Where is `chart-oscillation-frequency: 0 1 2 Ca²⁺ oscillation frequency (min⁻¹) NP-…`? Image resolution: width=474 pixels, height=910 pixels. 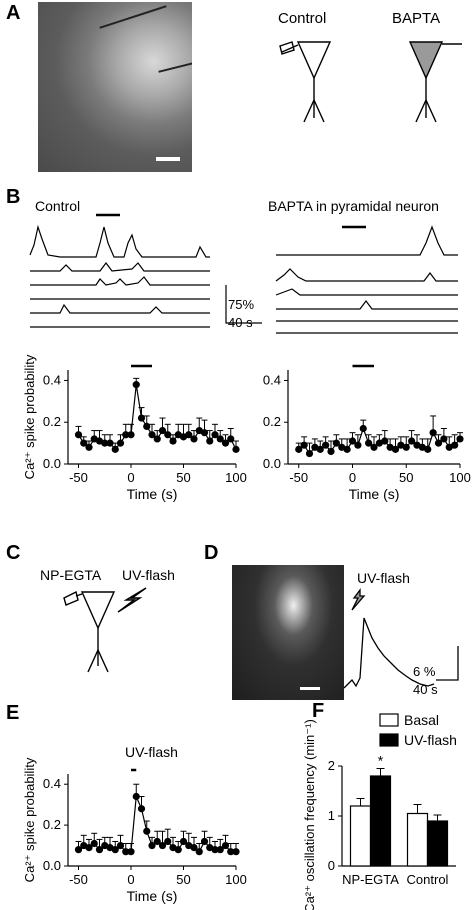 chart-oscillation-frequency: 0 1 2 Ca²⁺ oscillation frequency (min⁻¹) NP-… is located at coordinates (379, 811).